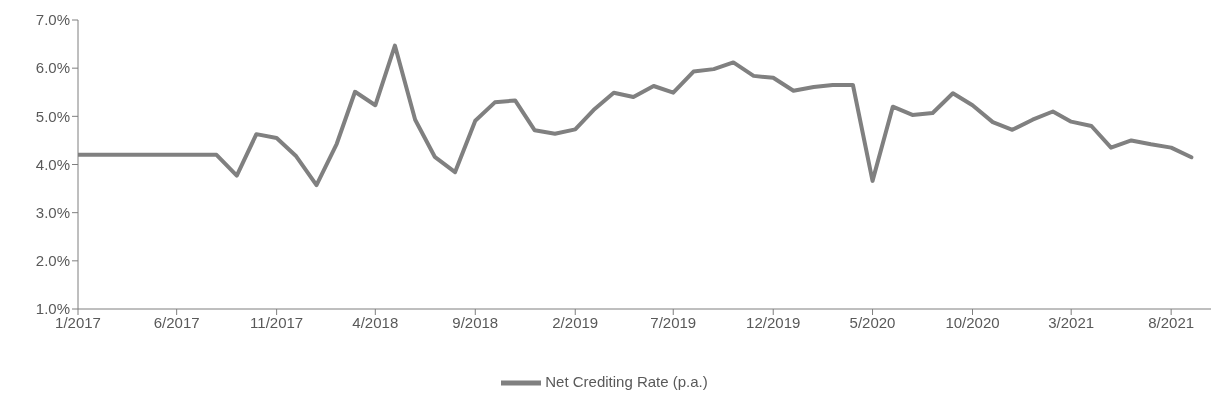 The width and height of the screenshot is (1231, 409). I want to click on x-tick-label: 6/2017, so click(176, 322).